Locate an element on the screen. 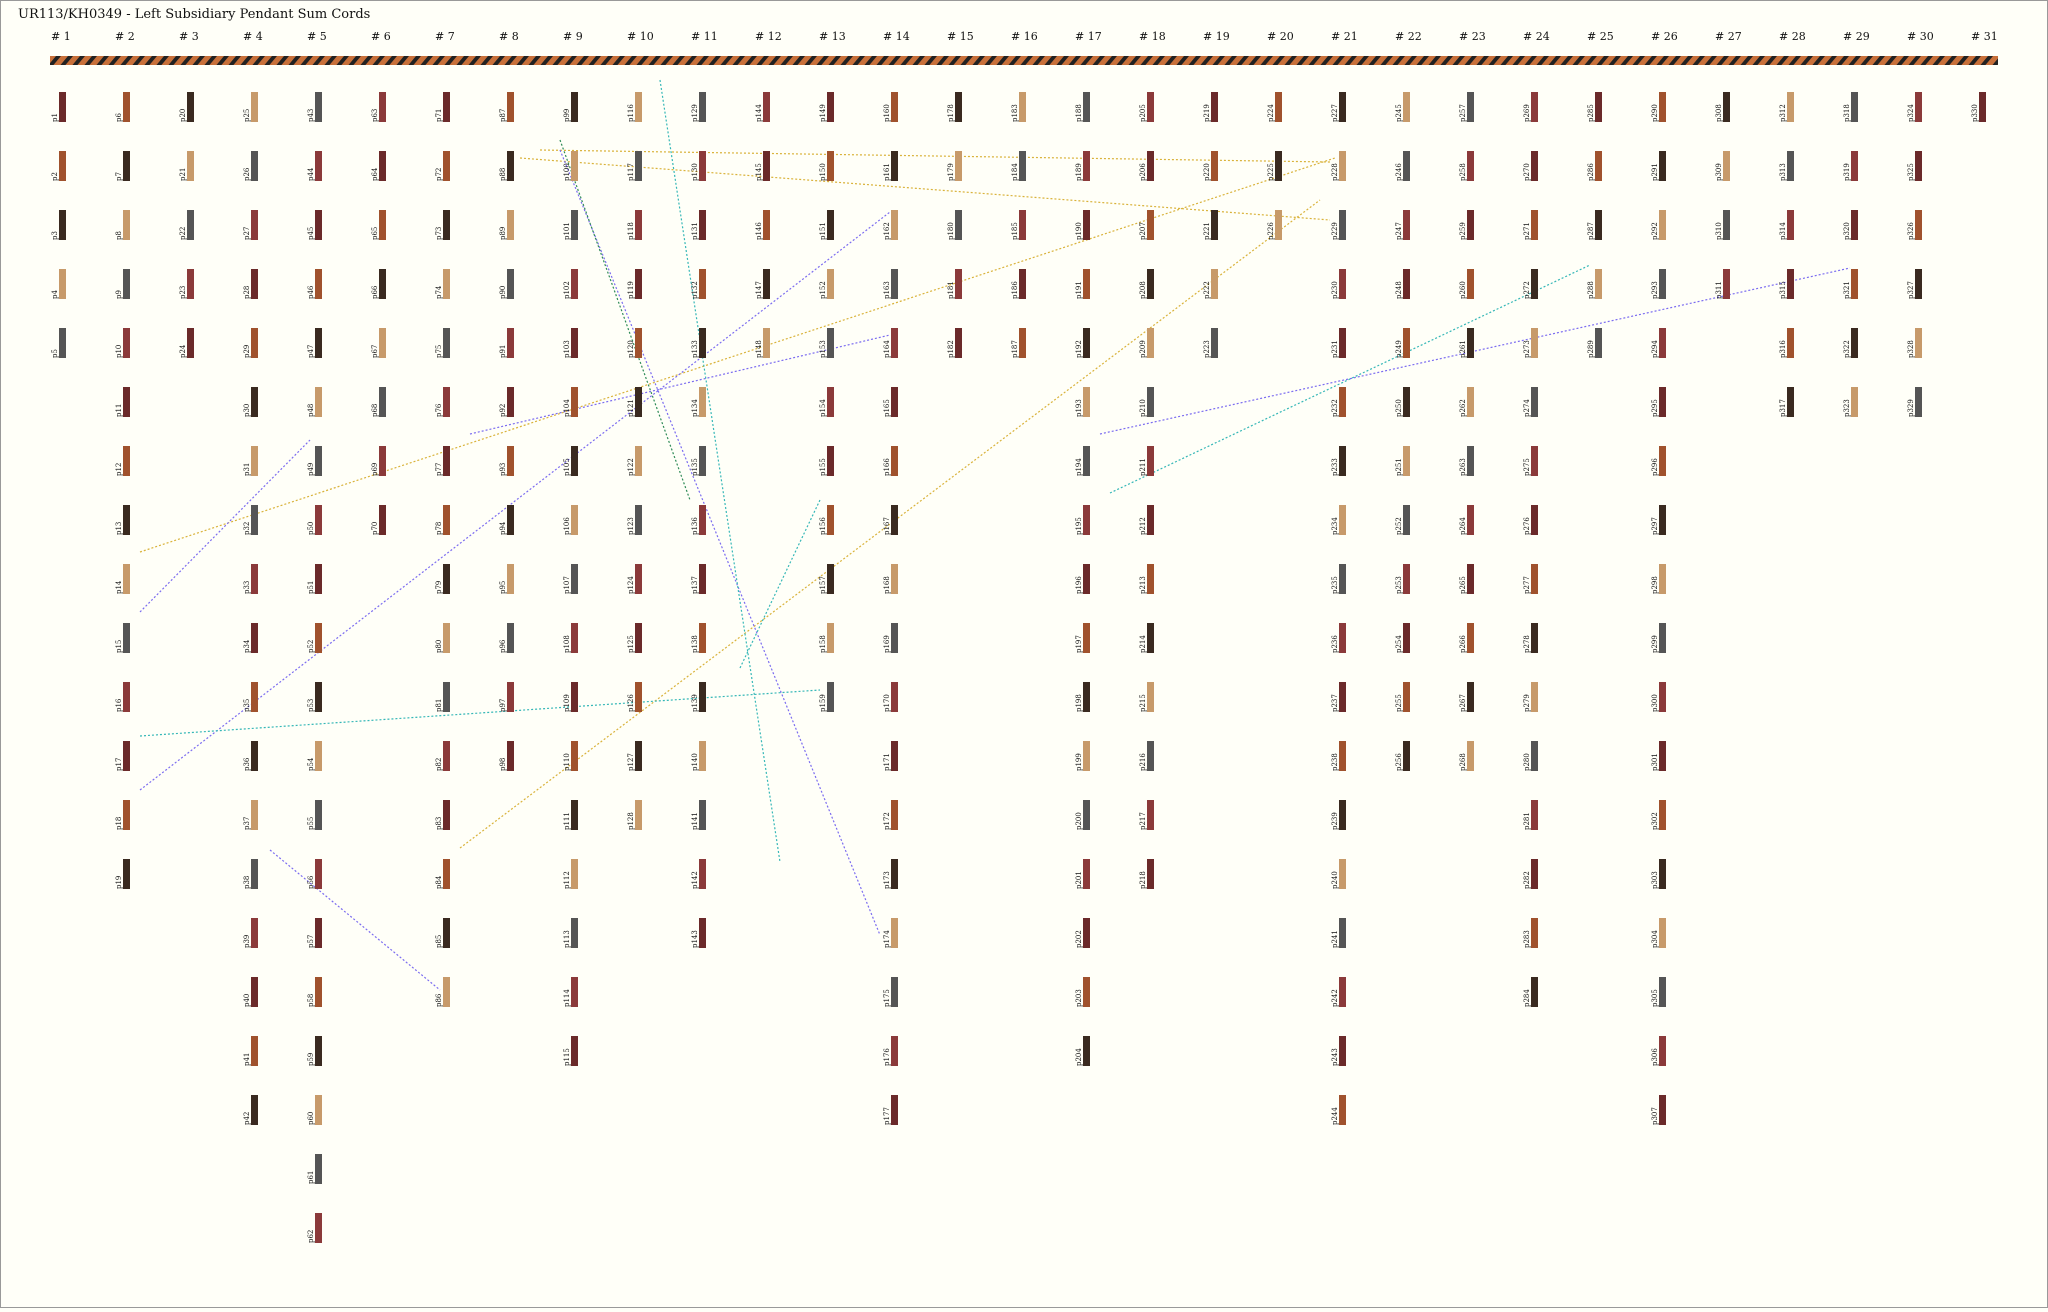 The height and width of the screenshot is (1312, 2048). cord-label: p167 is located at coordinates (887, 526).